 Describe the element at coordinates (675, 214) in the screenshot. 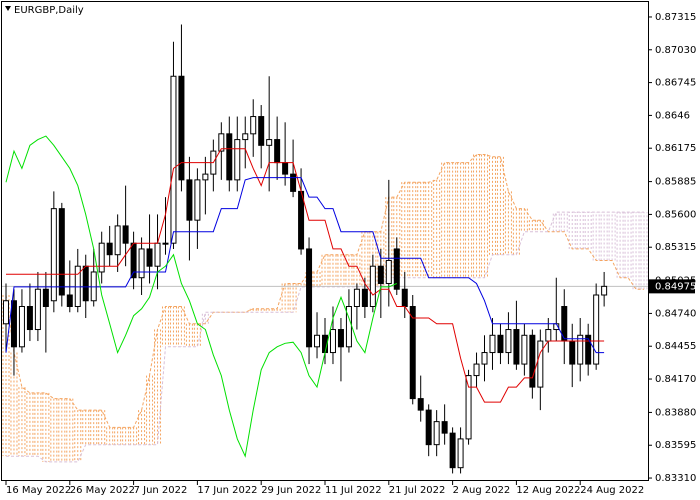

I see `y-tick-label: 0.85600` at that location.